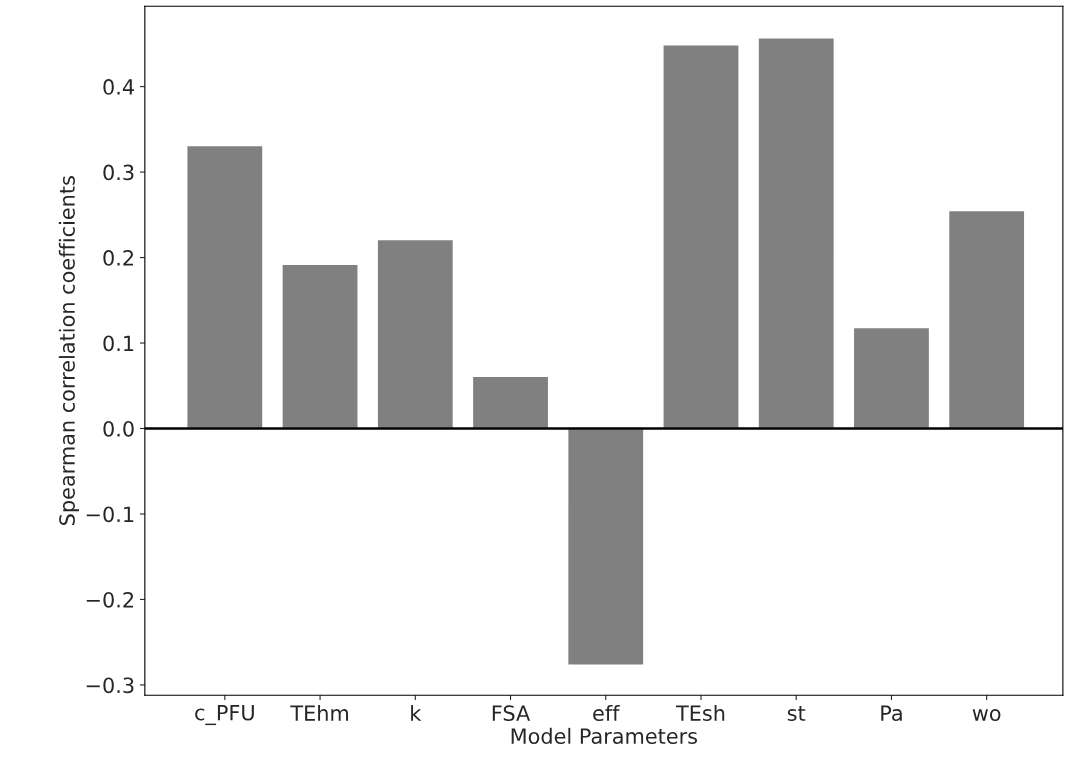 The height and width of the screenshot is (782, 1065). Describe the element at coordinates (511, 713) in the screenshot. I see `x-tick-label: FSA` at that location.